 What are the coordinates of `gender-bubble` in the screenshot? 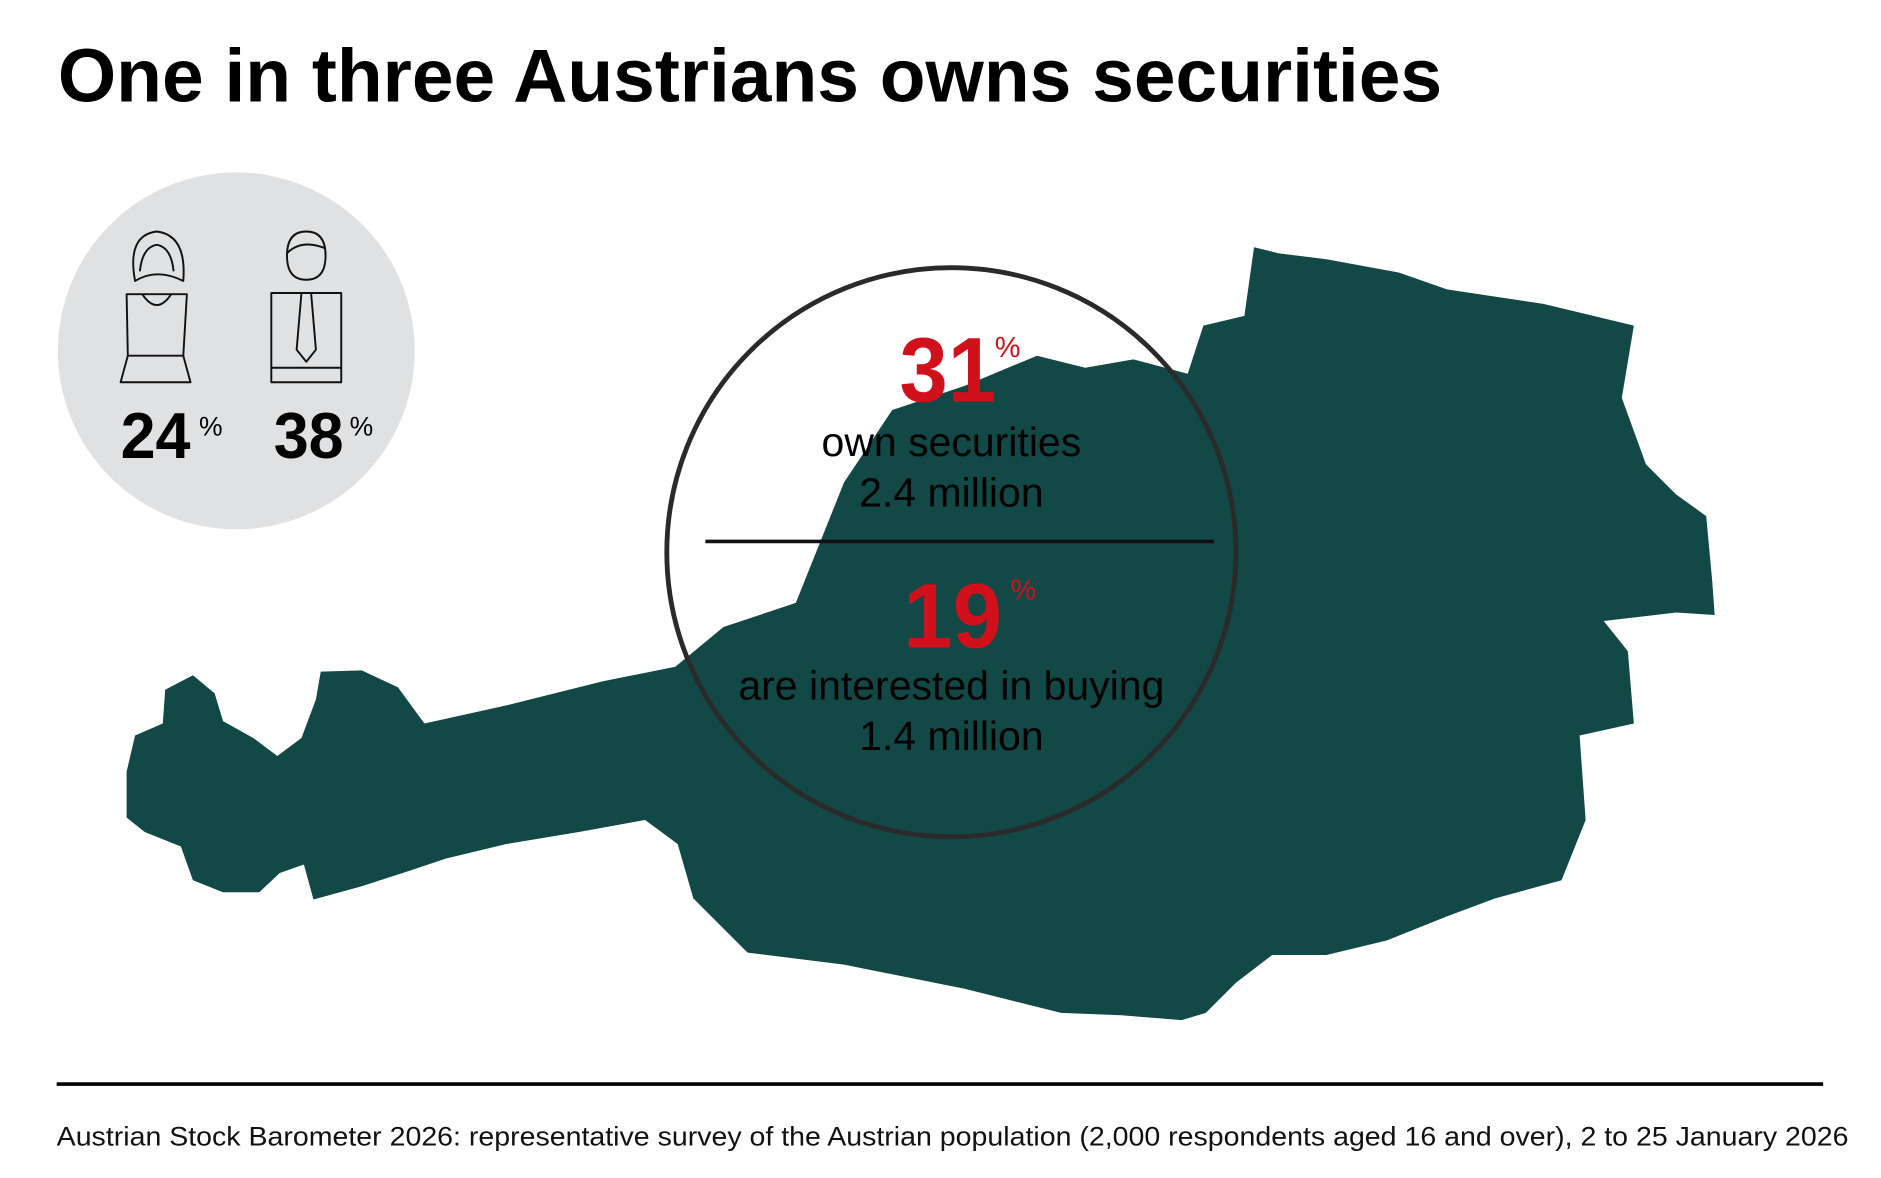 It's located at (236, 351).